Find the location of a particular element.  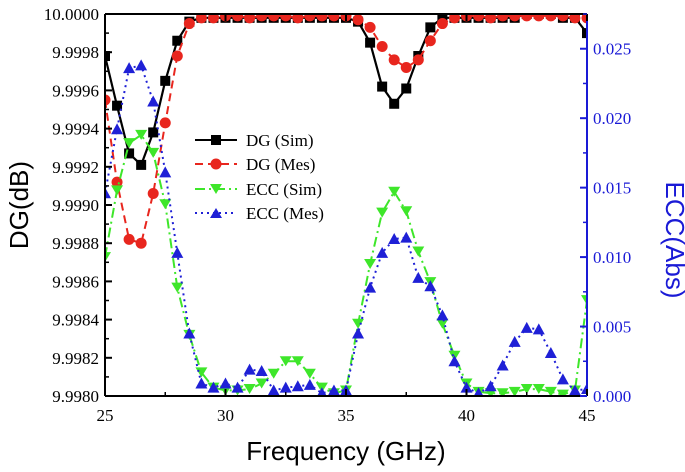

legend-marker-ecc-sim is located at coordinates (216, 189).